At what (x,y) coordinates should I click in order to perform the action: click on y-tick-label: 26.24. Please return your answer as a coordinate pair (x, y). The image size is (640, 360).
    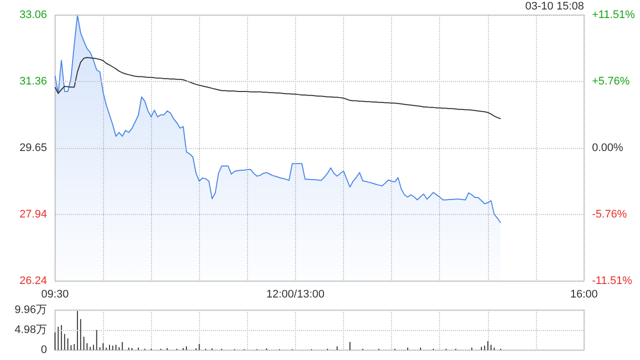
    Looking at the image, I should click on (33, 281).